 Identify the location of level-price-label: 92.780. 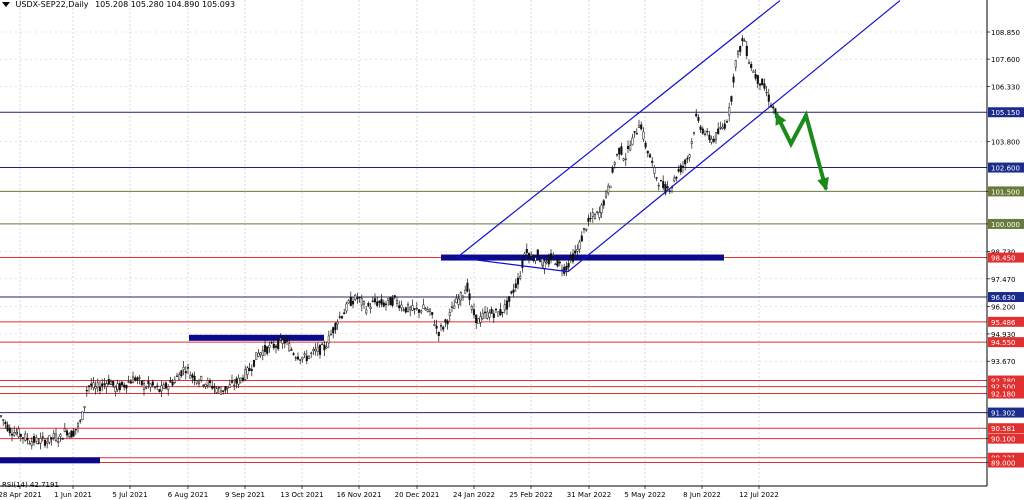
(1003, 382).